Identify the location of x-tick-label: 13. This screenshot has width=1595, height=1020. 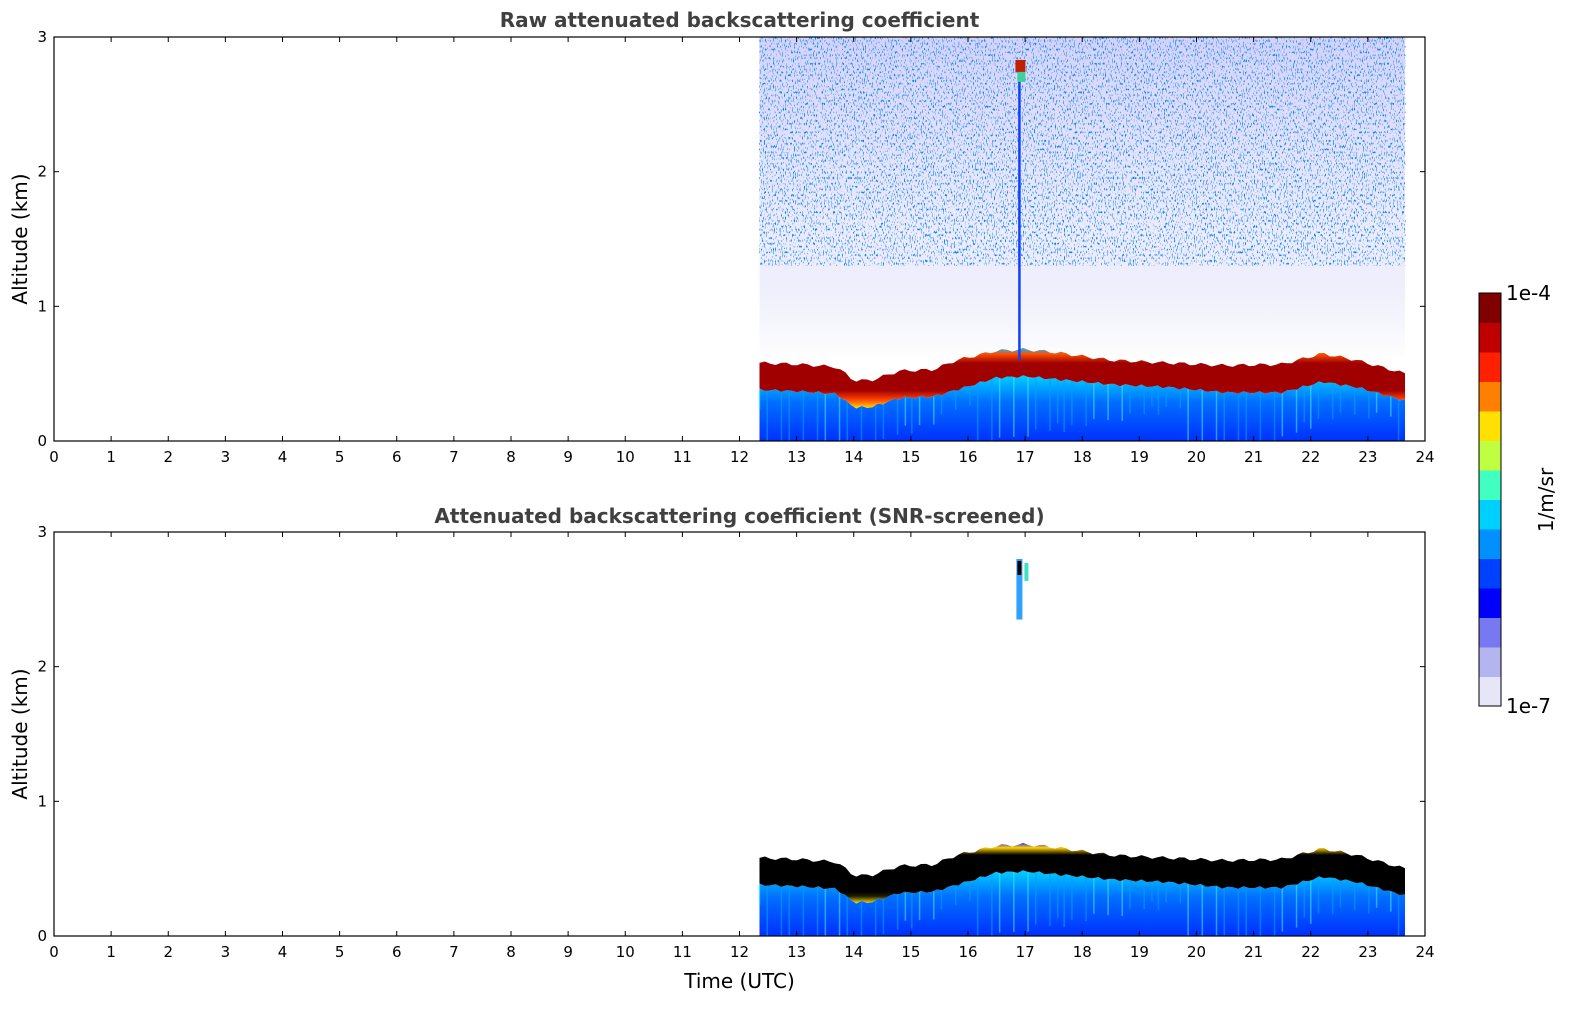
(796, 952).